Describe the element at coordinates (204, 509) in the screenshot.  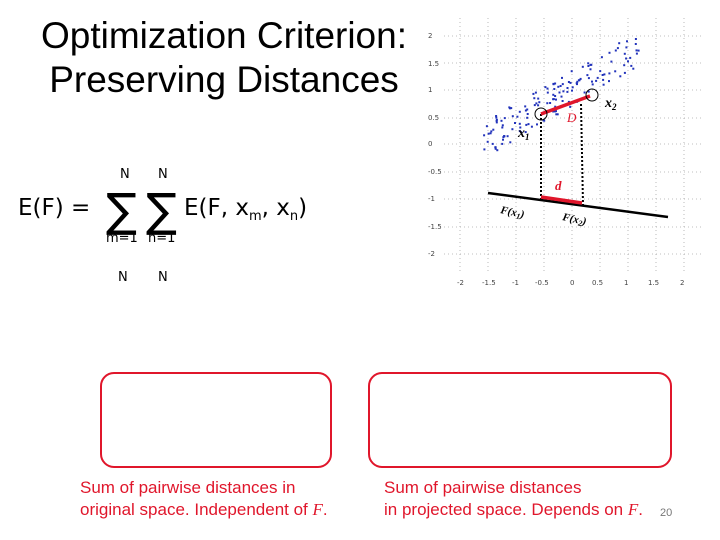
I see `left-caption-line-2: original space. Independent of F.` at that location.